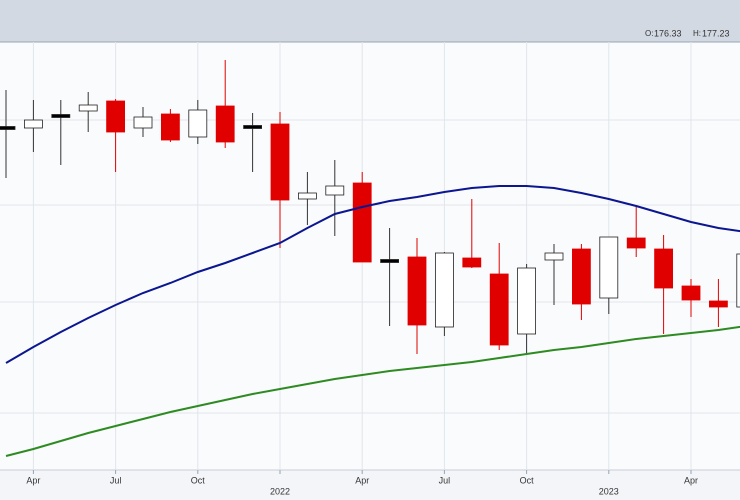 Image resolution: width=740 pixels, height=500 pixels. I want to click on x-axis-band, so click(370, 485).